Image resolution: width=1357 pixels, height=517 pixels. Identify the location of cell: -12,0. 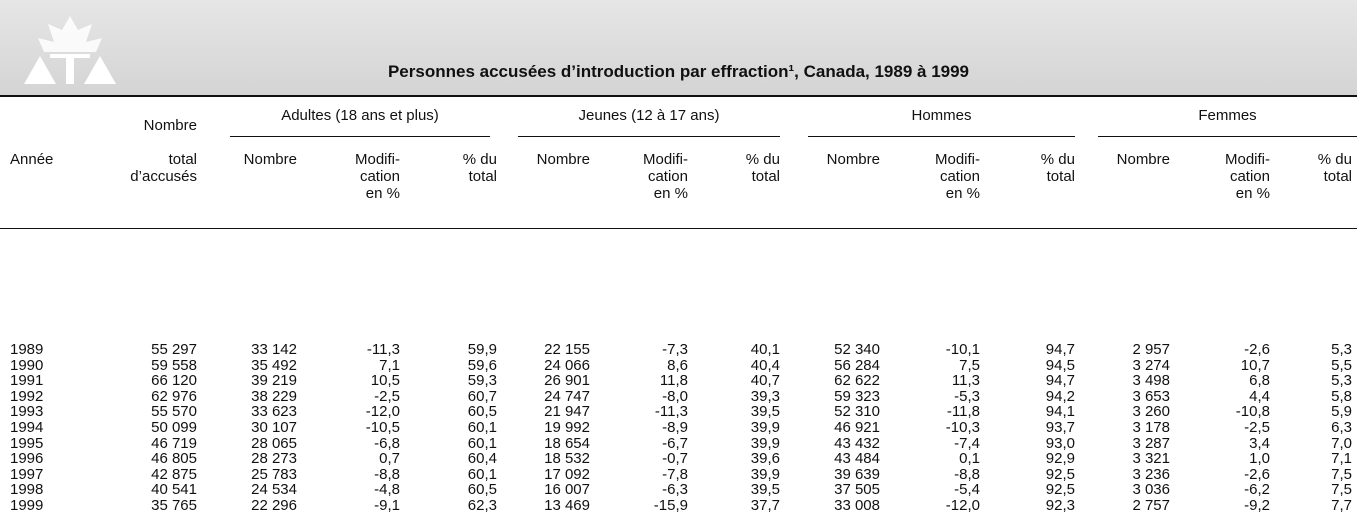
(382, 412).